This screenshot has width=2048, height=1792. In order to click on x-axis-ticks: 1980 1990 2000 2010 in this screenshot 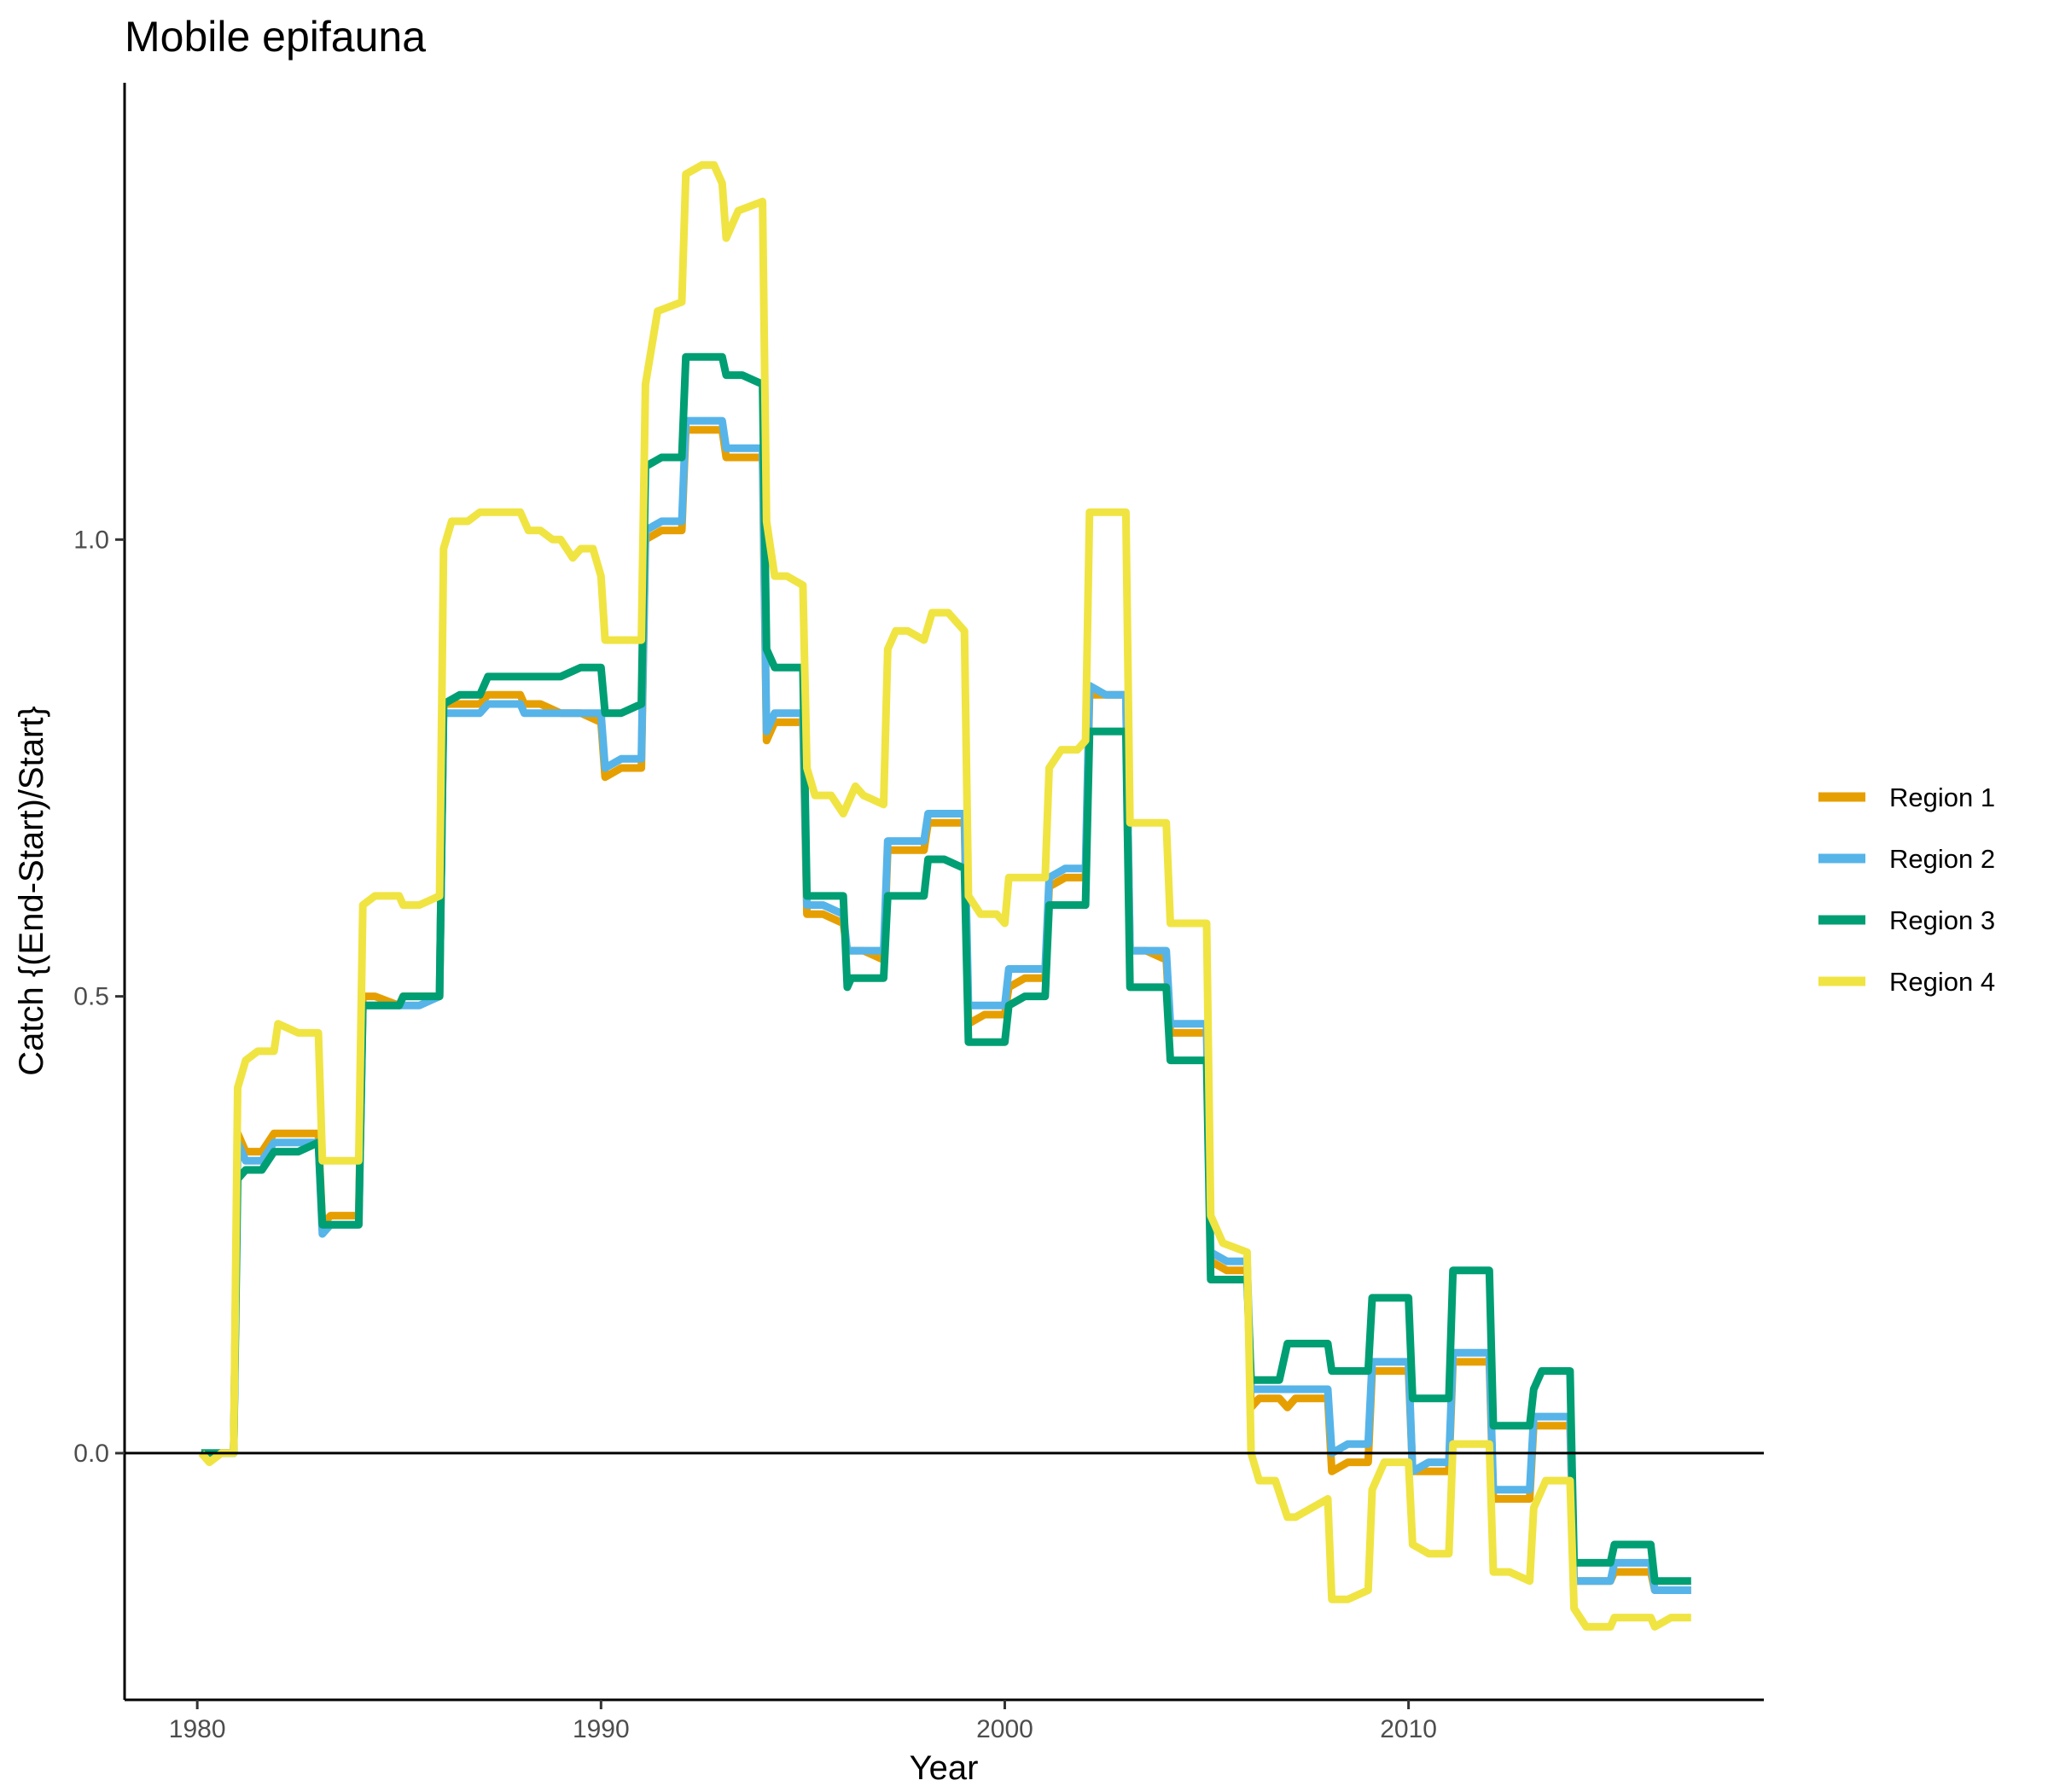, I will do `click(803, 1721)`.